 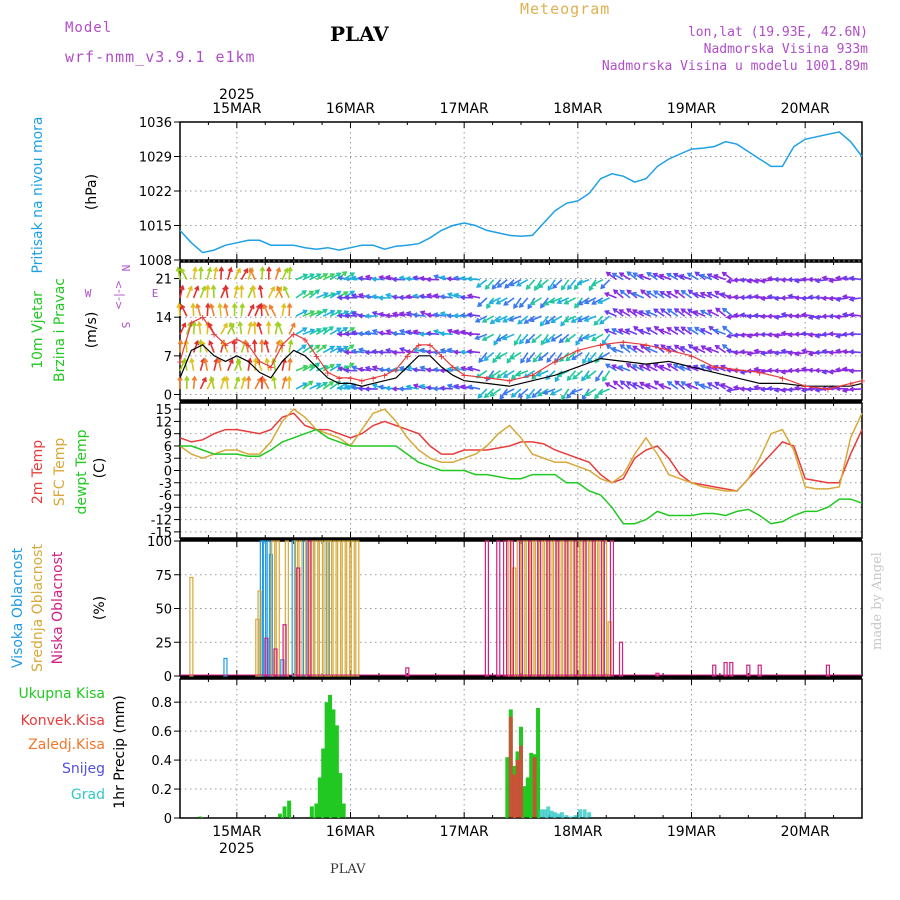 What do you see at coordinates (330, 756) in the screenshot?
I see `precip-bar-total_precip` at bounding box center [330, 756].